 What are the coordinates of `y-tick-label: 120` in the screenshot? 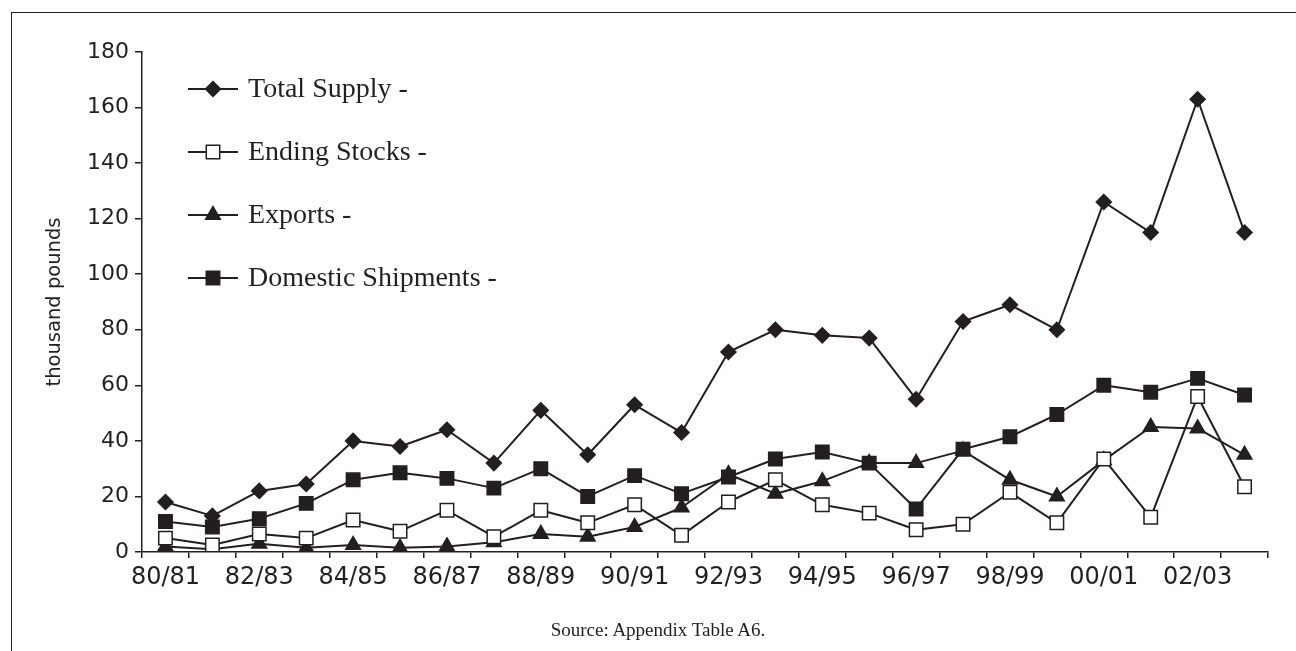 It's located at (108, 217).